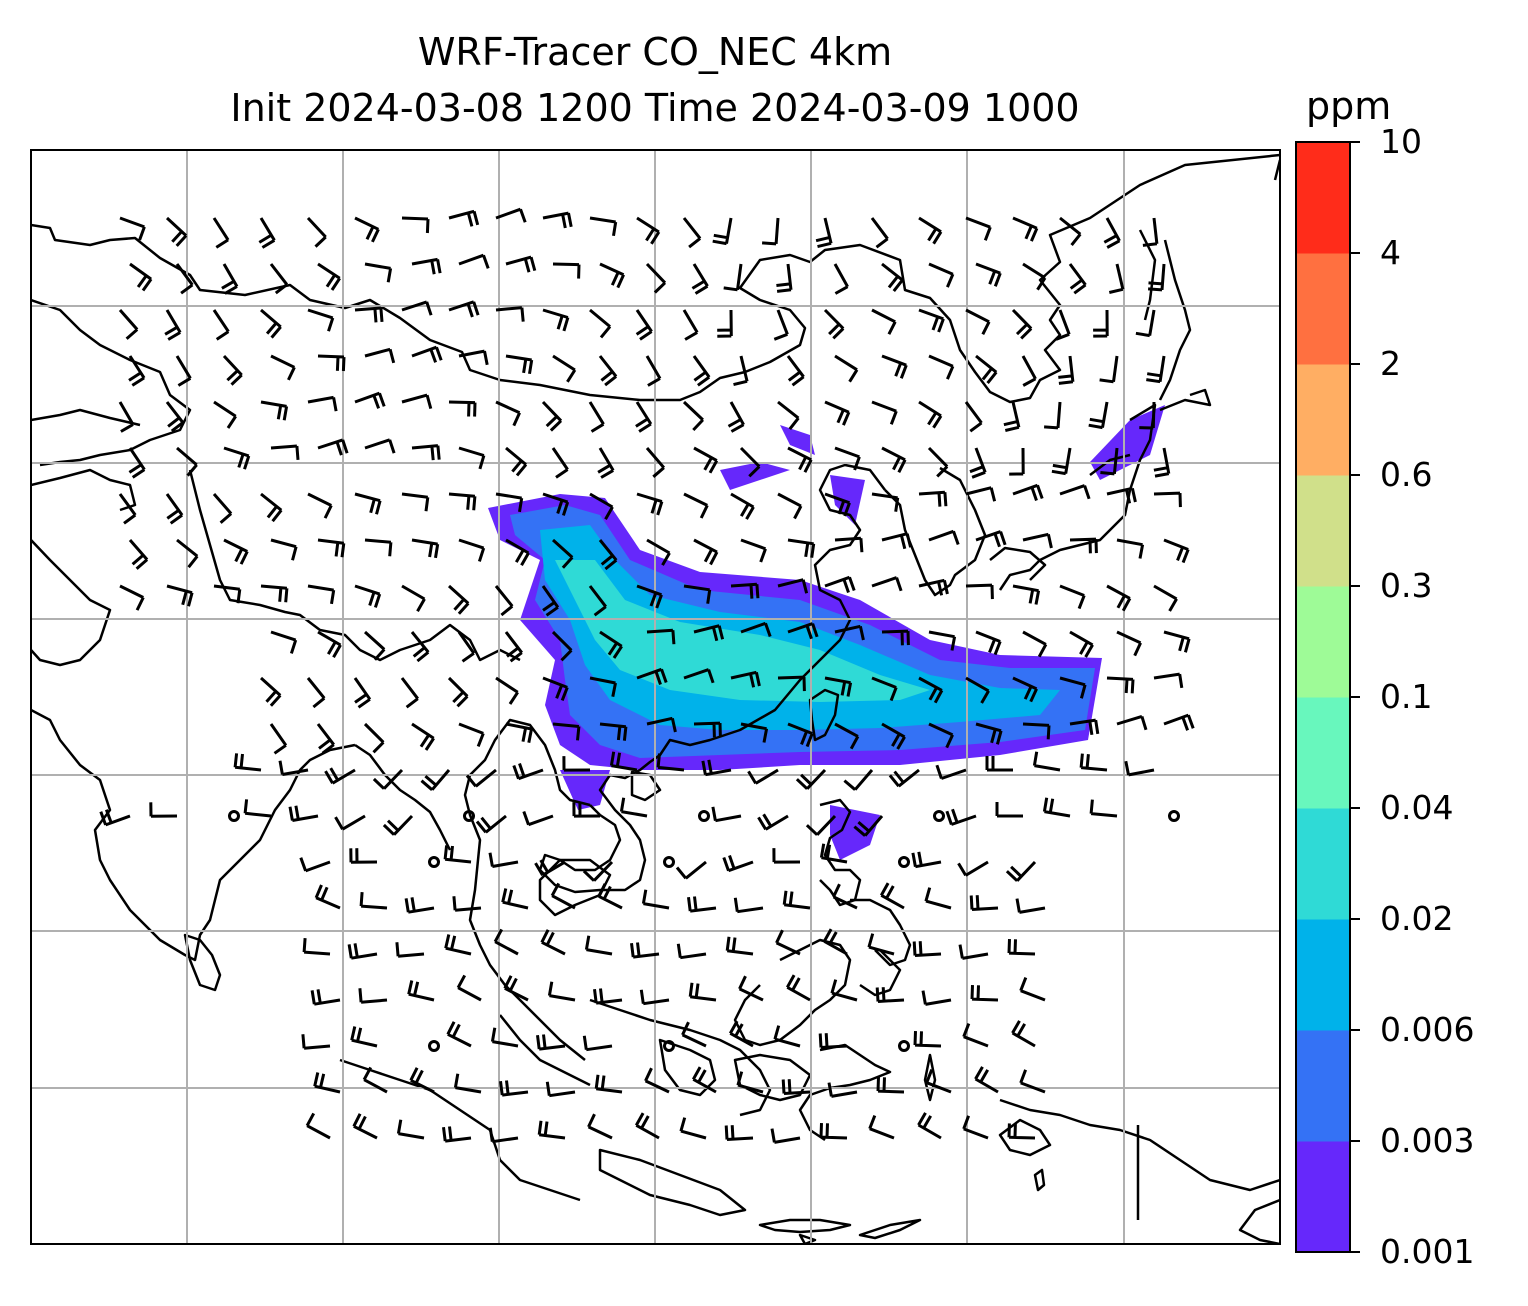 The height and width of the screenshot is (1306, 1528). What do you see at coordinates (1390, 363) in the screenshot?
I see `colorbar-tick-label: 2` at bounding box center [1390, 363].